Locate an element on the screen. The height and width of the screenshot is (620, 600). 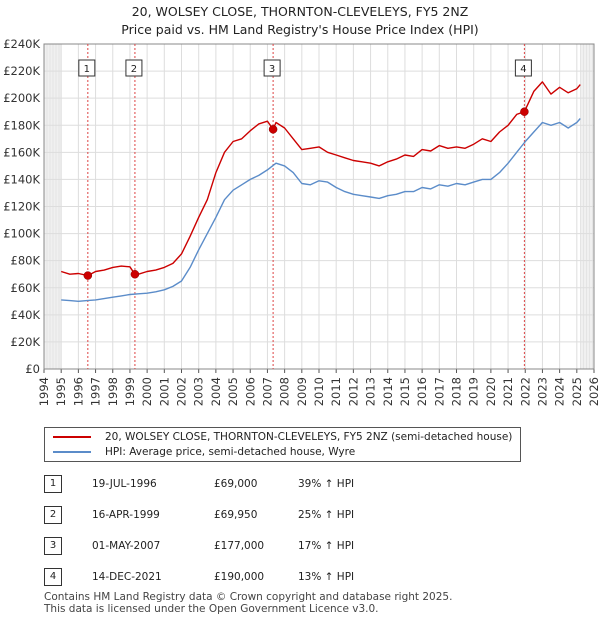
sale-label-number: 1 is located at coordinates (87, 69).